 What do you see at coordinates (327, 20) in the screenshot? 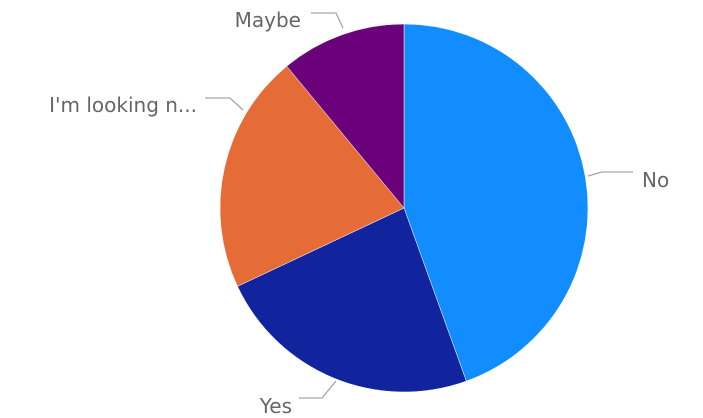
I see `leader-line-maybe` at bounding box center [327, 20].